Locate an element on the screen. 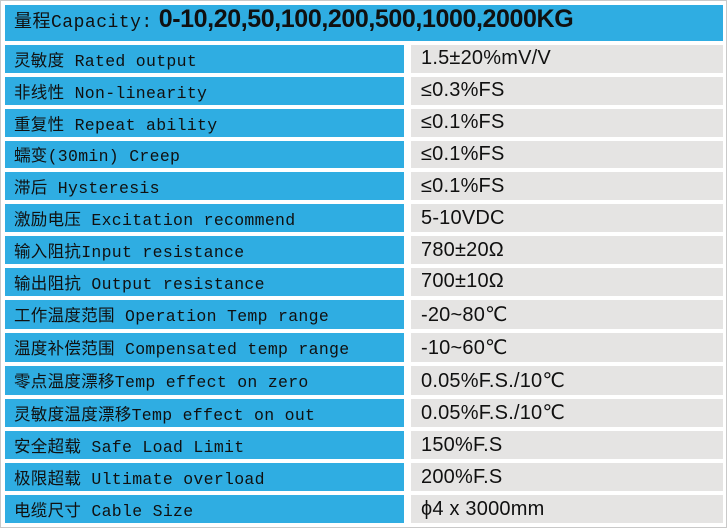  spec-label-cell: 重复性 Repeat ability is located at coordinates (204, 122).